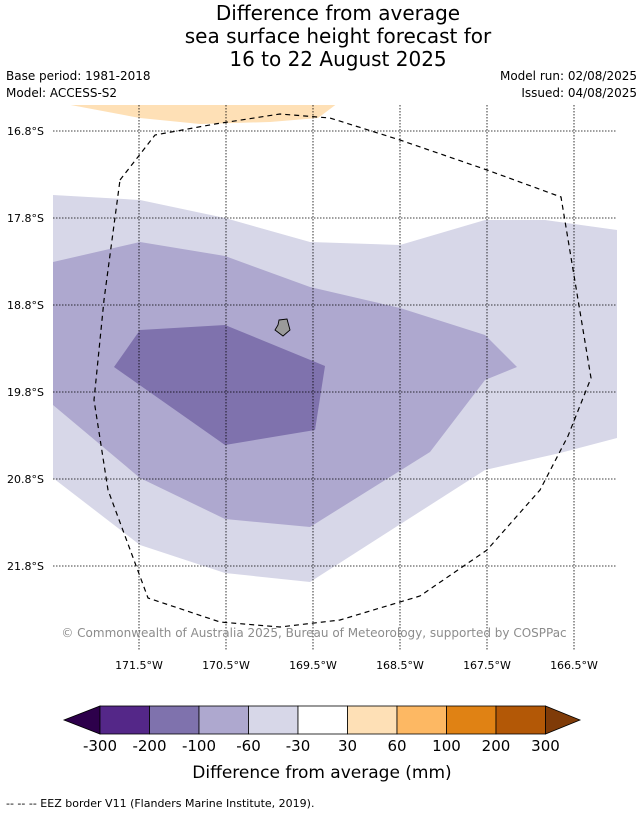 The width and height of the screenshot is (644, 816). Describe the element at coordinates (400, 665) in the screenshot. I see `lon-label: 168.5°W` at that location.